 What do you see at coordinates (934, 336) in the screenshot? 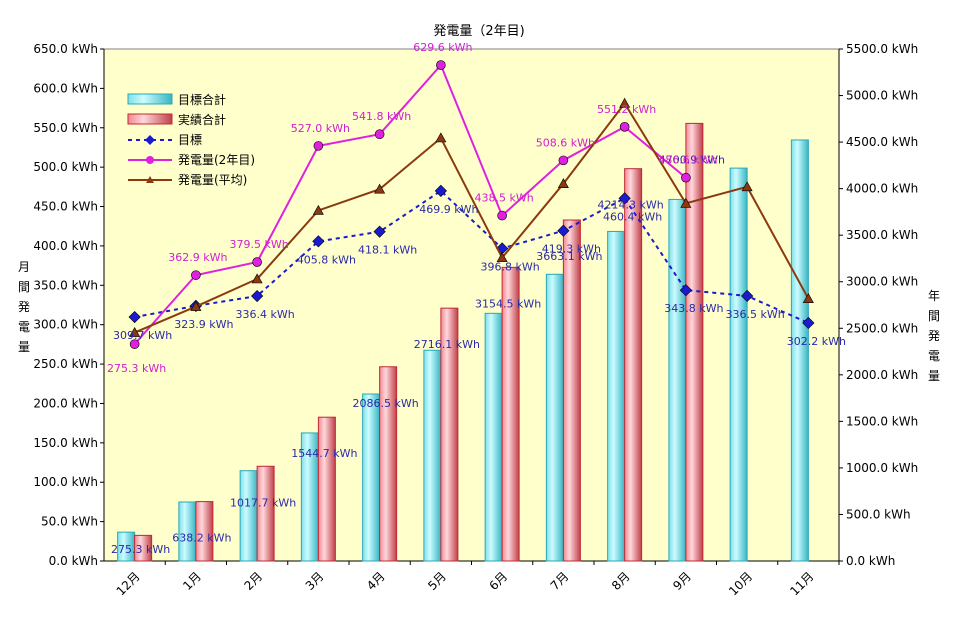
I see `right-axis-label-char: 発` at bounding box center [934, 336].